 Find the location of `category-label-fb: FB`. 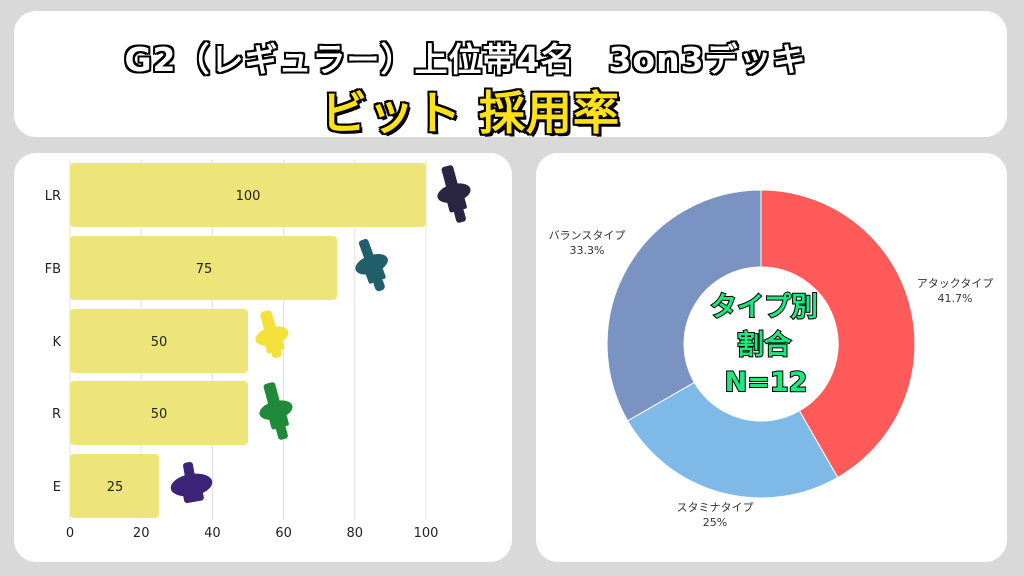

category-label-fb: FB is located at coordinates (53, 269).